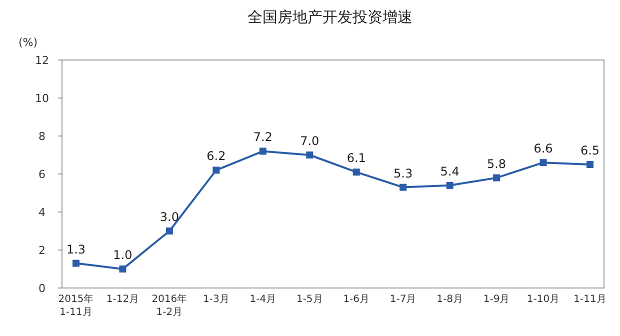 Image resolution: width=620 pixels, height=336 pixels. I want to click on y-axis-title: (%), so click(28, 42).